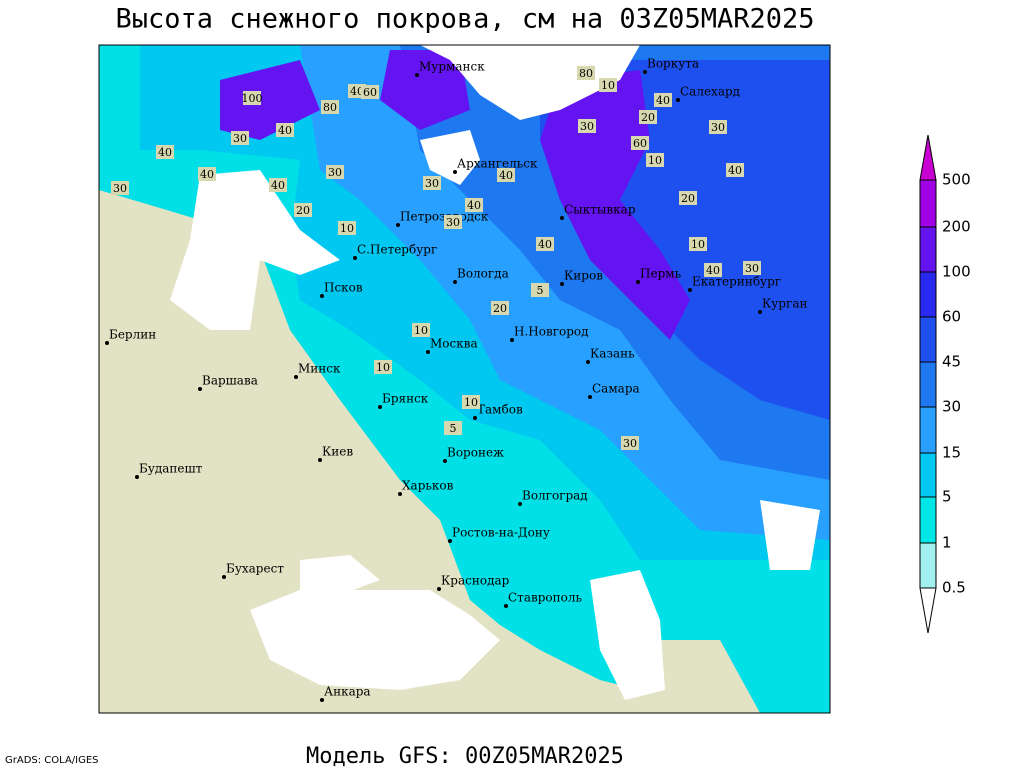 Image resolution: width=1024 pixels, height=768 pixels. I want to click on contour-label: 5, so click(453, 428).